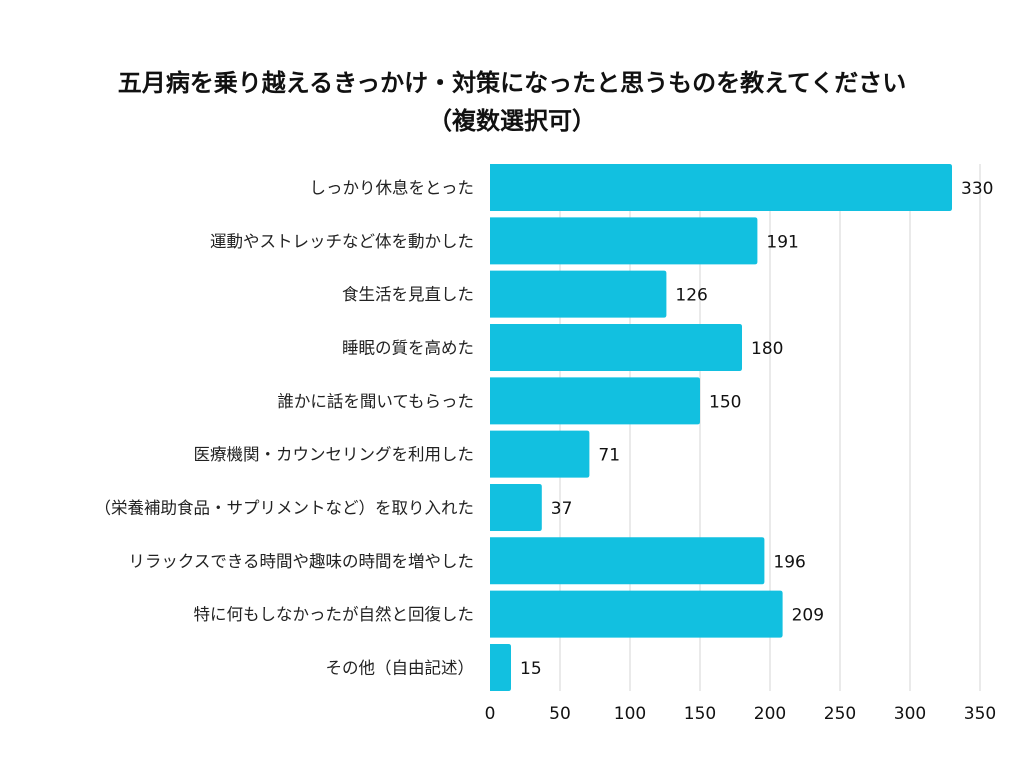 The image size is (1024, 768). Describe the element at coordinates (301, 561) in the screenshot. I see `category-label: リラックスできる時間や趣味の時間を増やした` at that location.